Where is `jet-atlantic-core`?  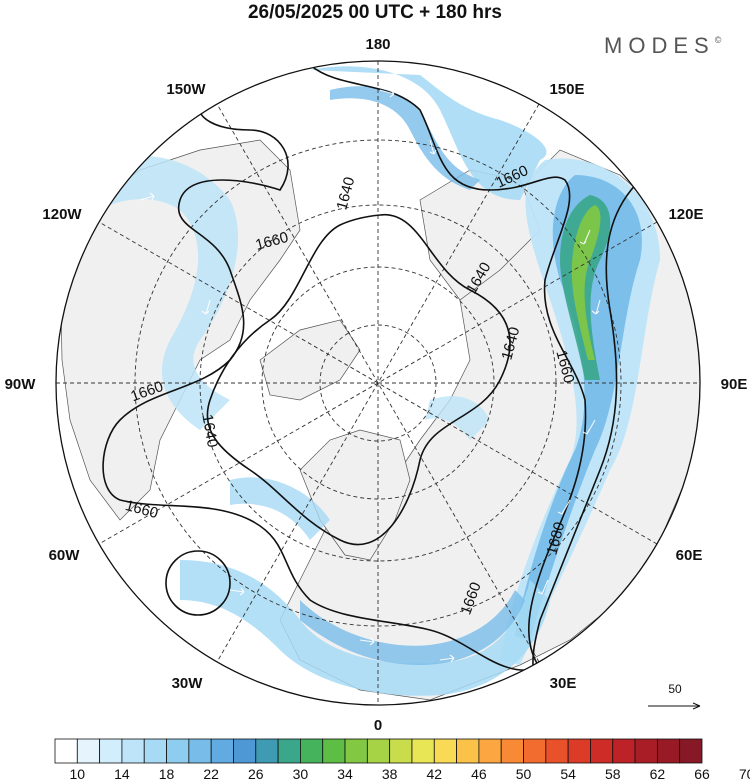 jet-atlantic-core is located at coordinates (412, 627).